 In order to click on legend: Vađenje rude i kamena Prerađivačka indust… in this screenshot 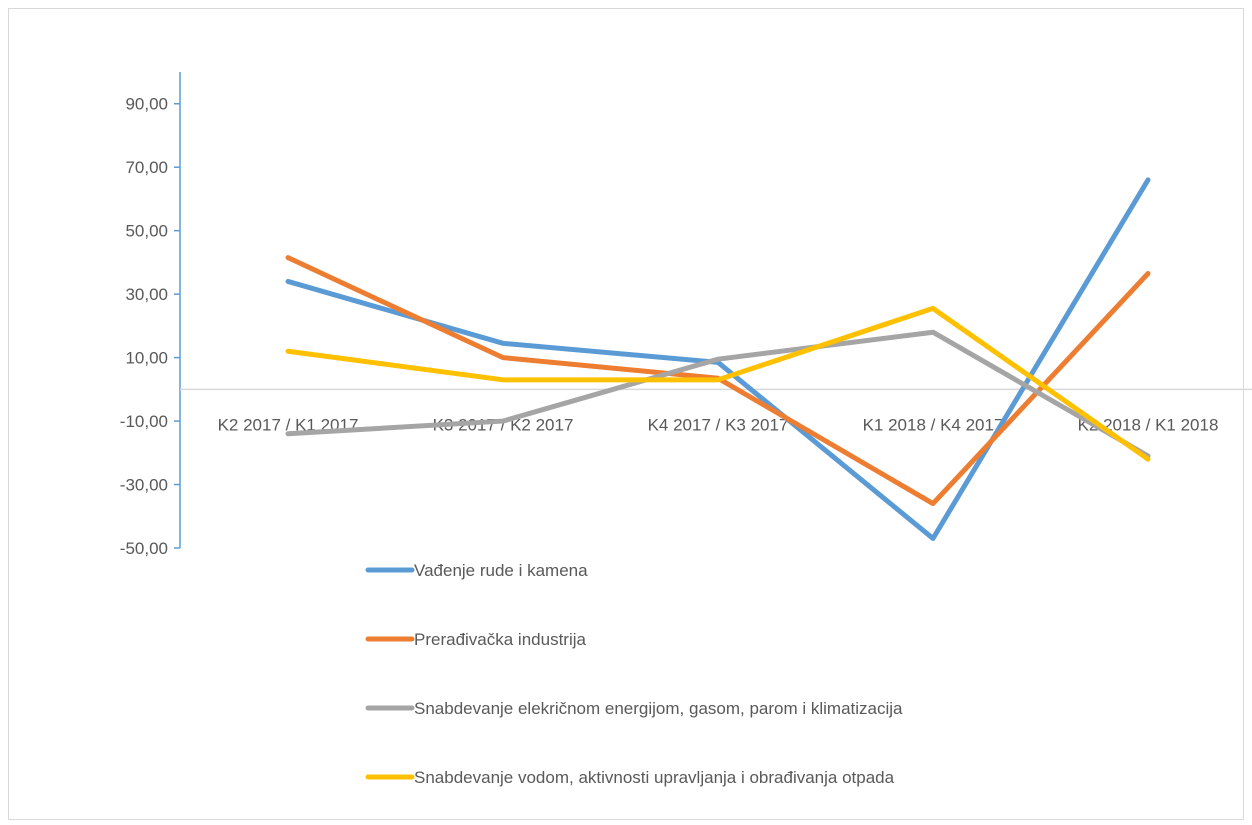, I will do `click(634, 674)`.